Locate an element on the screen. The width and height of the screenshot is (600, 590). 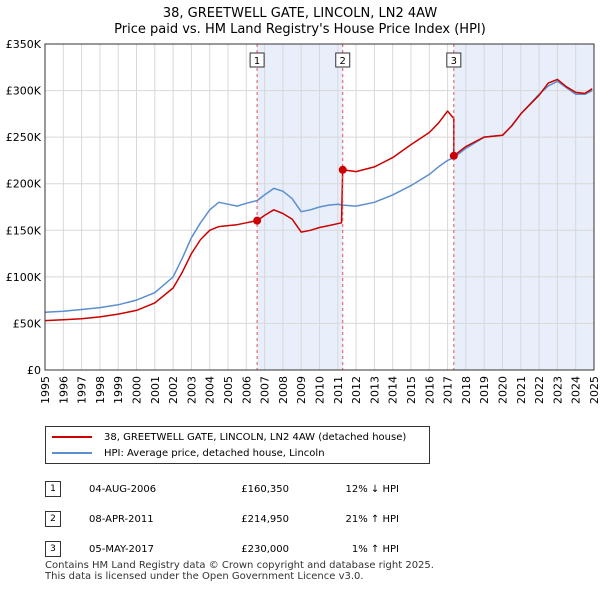
x-tick-label: 2002 is located at coordinates (173, 390).